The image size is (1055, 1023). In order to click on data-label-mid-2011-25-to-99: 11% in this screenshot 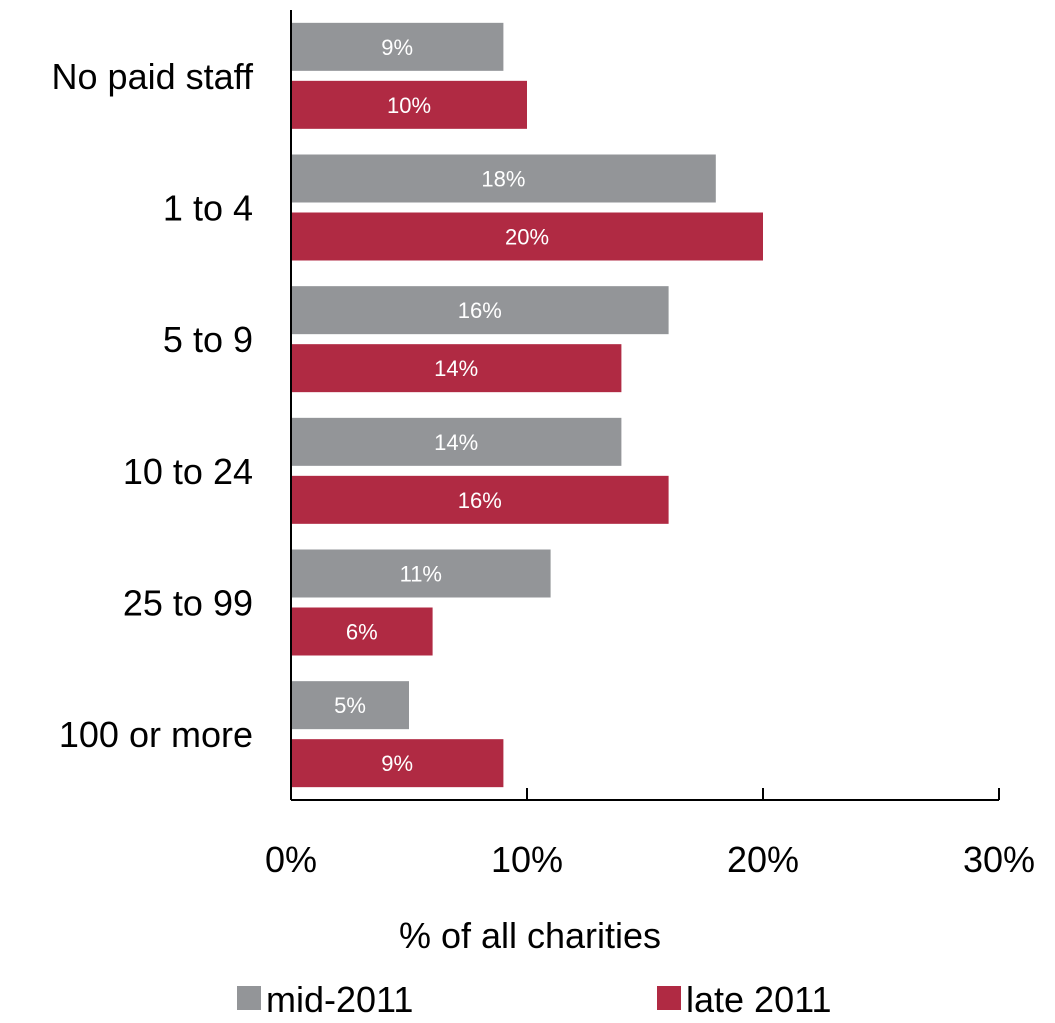, I will do `click(421, 574)`.